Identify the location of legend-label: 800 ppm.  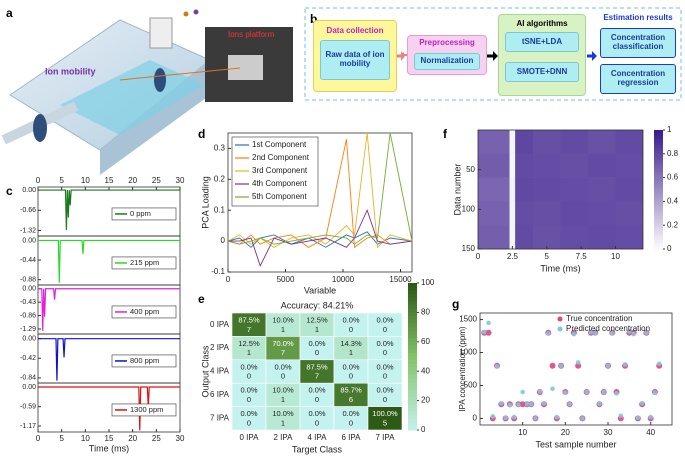
(144, 360).